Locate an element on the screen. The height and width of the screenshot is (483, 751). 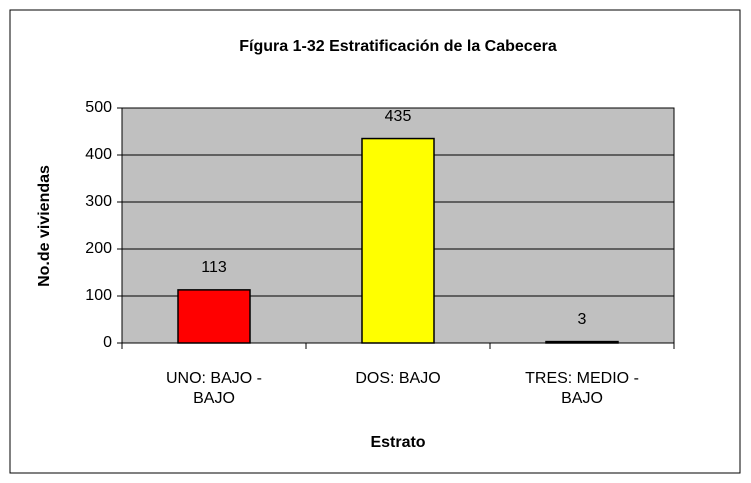
y-tick-label: 200 is located at coordinates (98, 248).